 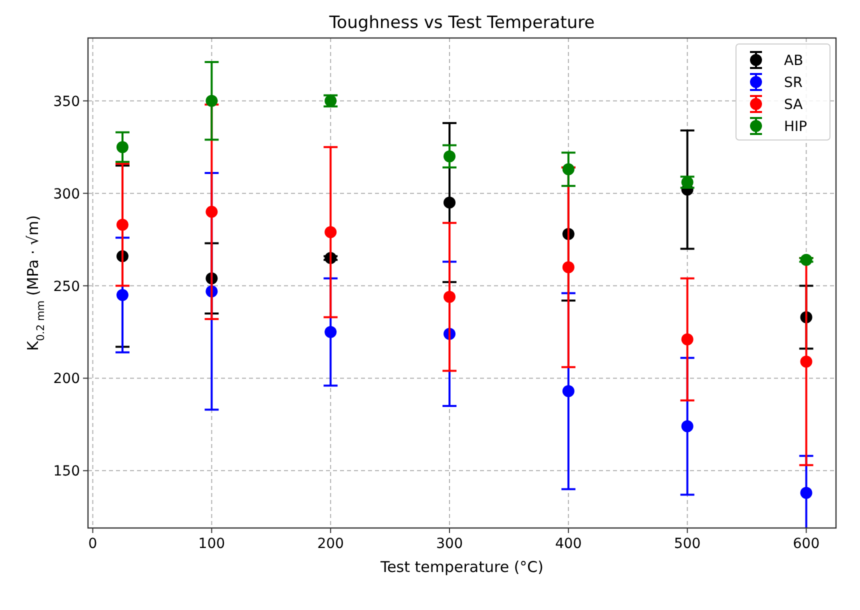 What do you see at coordinates (794, 61) in the screenshot?
I see `legend-label: AB` at bounding box center [794, 61].